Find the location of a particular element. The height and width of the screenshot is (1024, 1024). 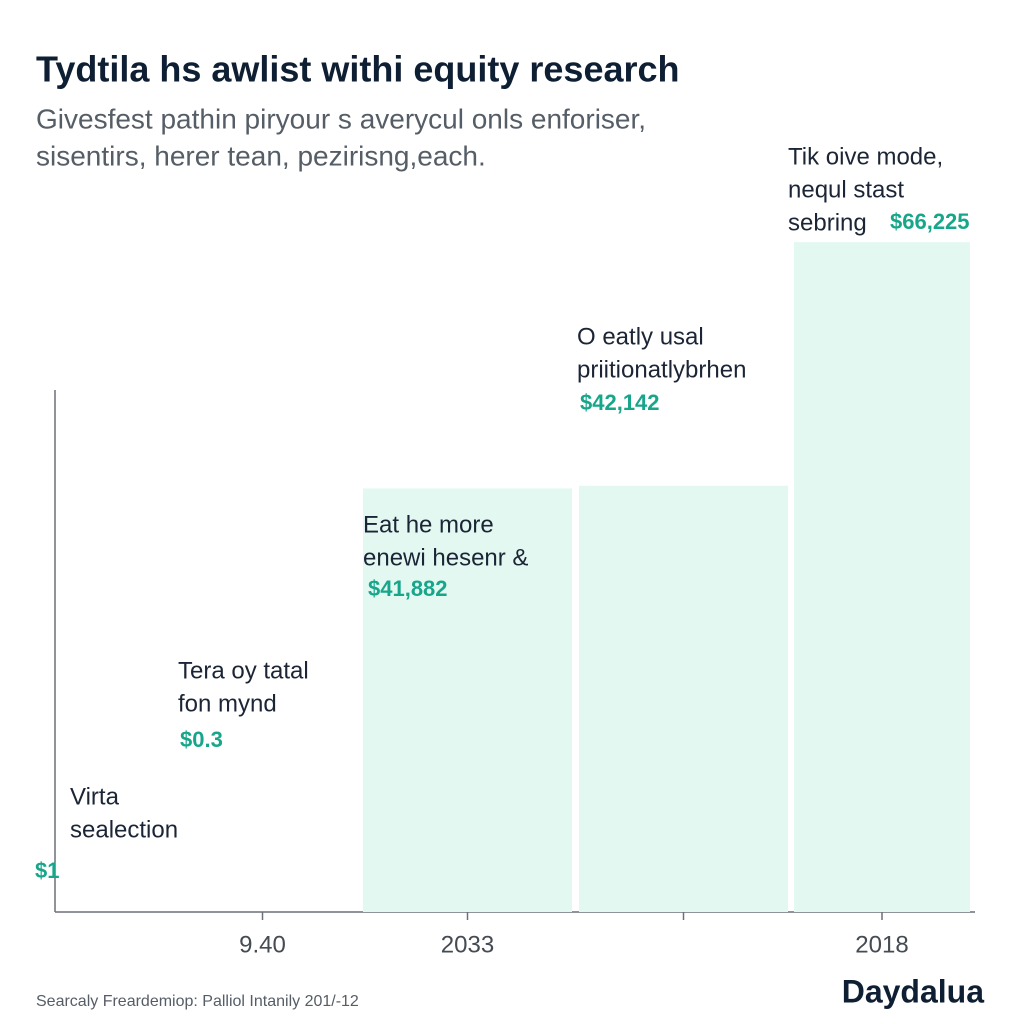

annotation-line: enewi hesenr & is located at coordinates (445, 557).